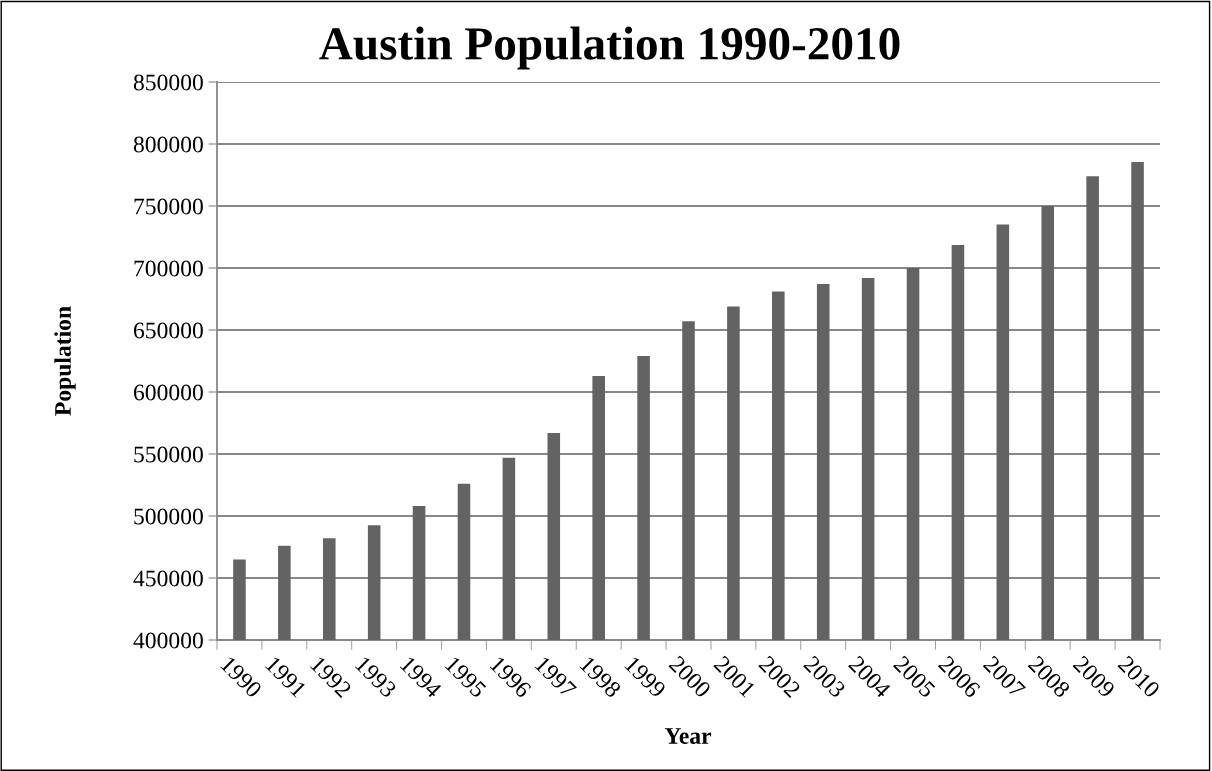 The width and height of the screenshot is (1212, 771). What do you see at coordinates (241, 677) in the screenshot?
I see `x-tick-label: 1990` at bounding box center [241, 677].